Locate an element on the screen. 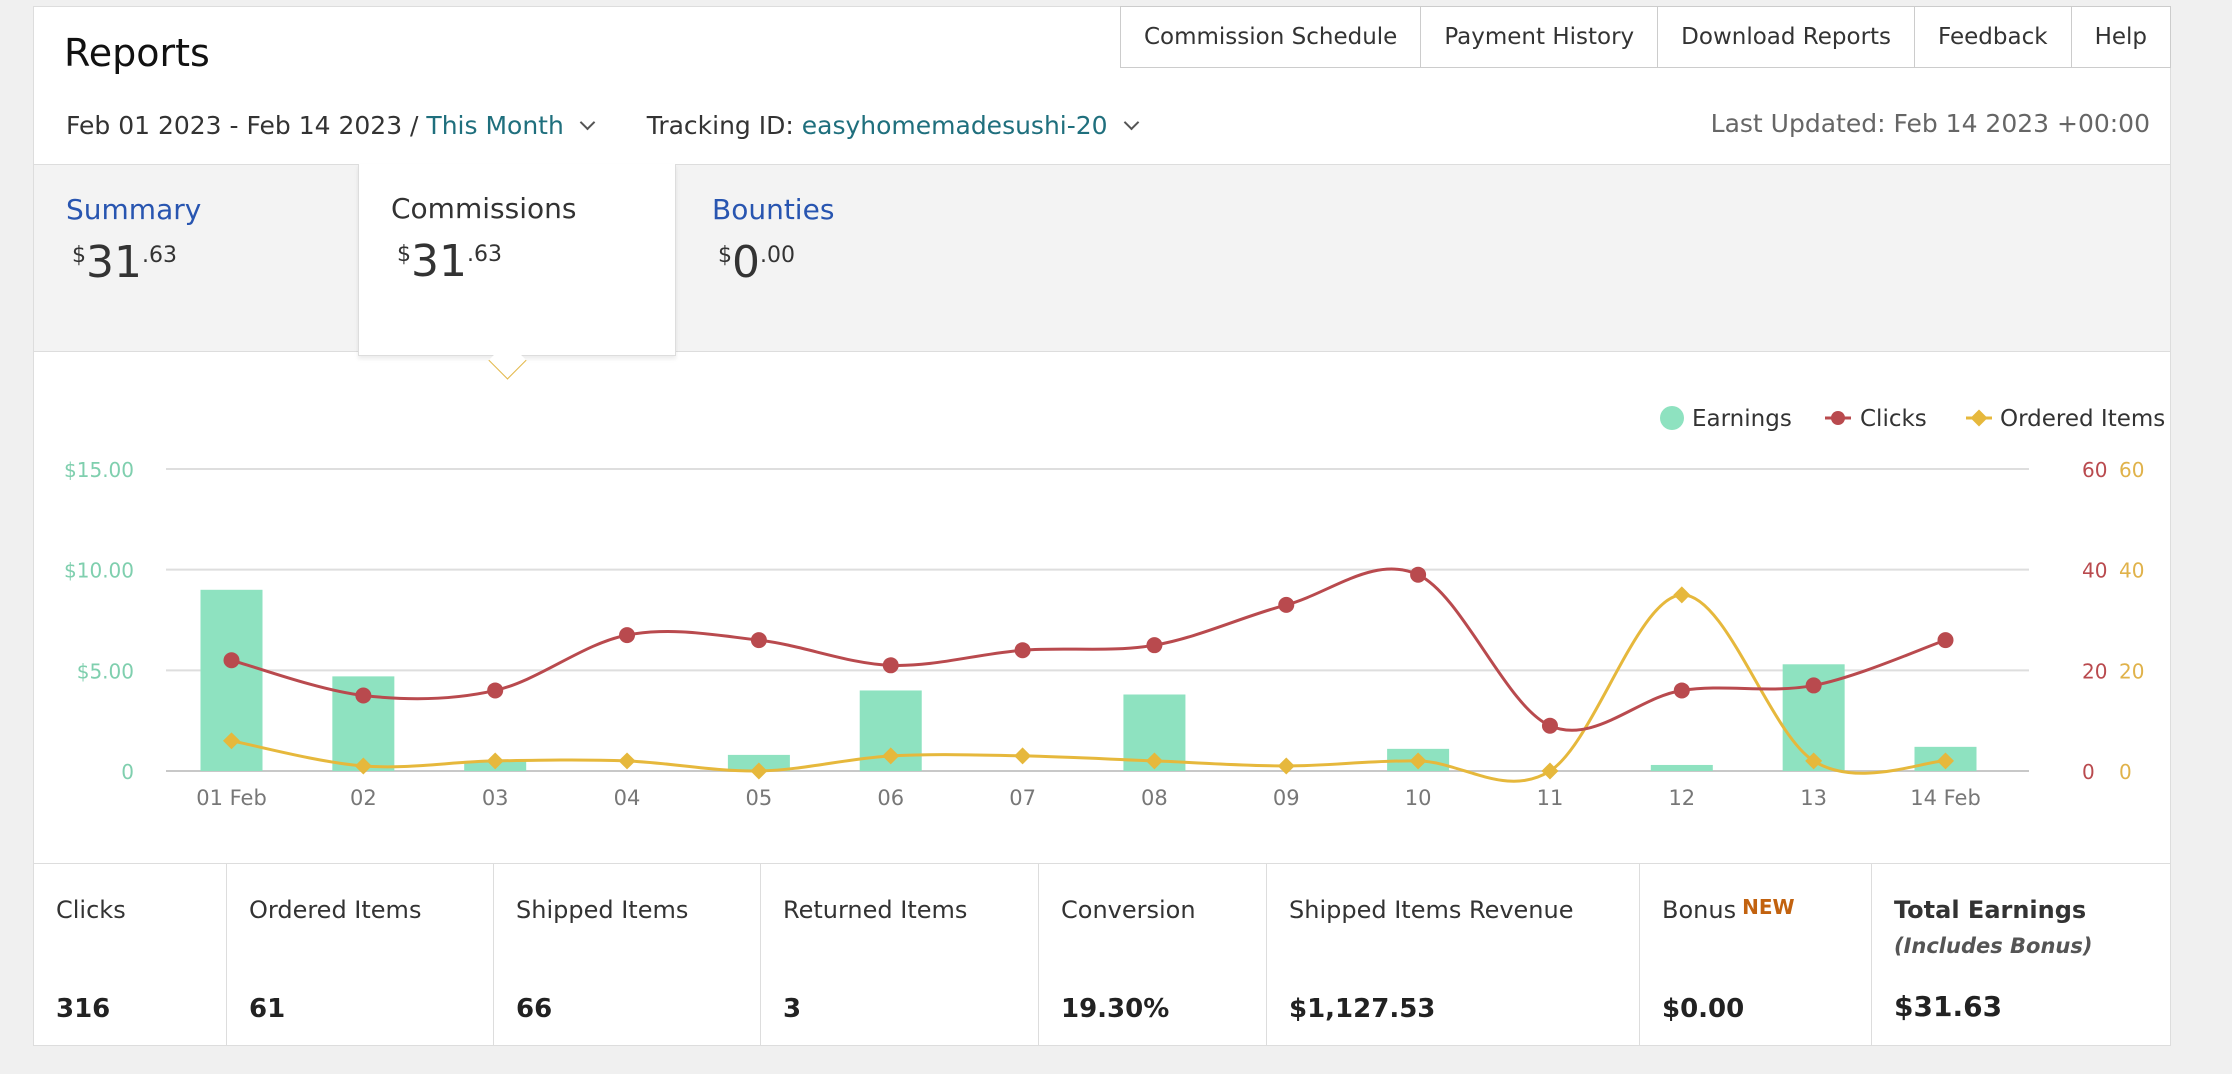 This screenshot has height=1074, width=2232. ordered-items-legend-icon is located at coordinates (1979, 418).